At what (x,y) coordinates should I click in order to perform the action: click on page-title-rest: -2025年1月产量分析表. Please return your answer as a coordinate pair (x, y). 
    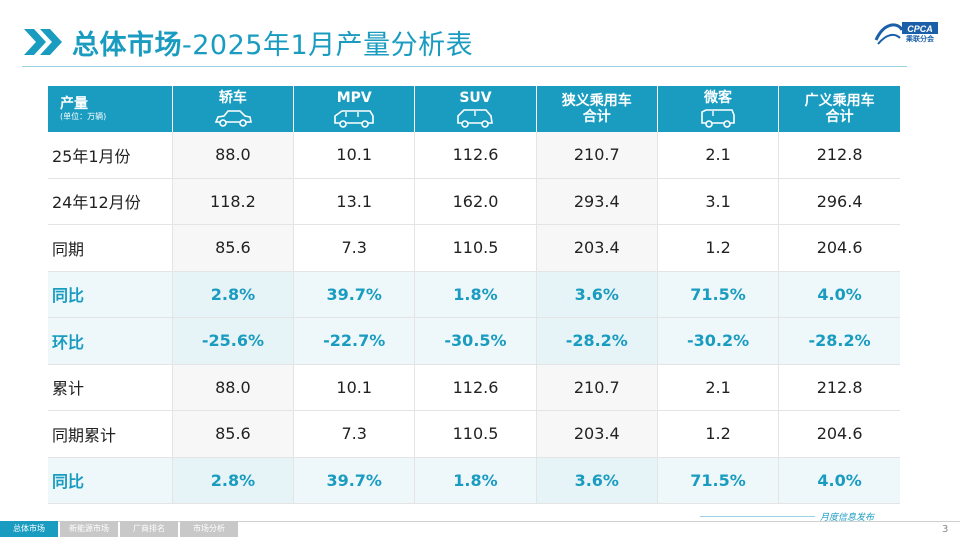
    Looking at the image, I should click on (328, 45).